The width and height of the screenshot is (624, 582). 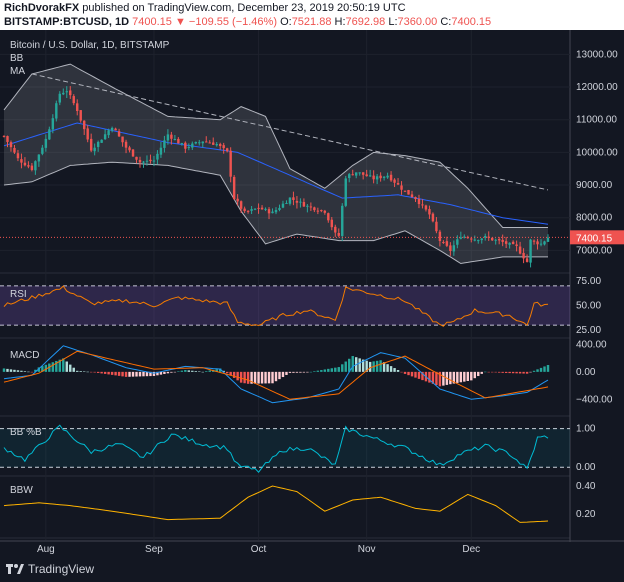 I want to click on macd-tick-label: 400.00, so click(x=591, y=344).